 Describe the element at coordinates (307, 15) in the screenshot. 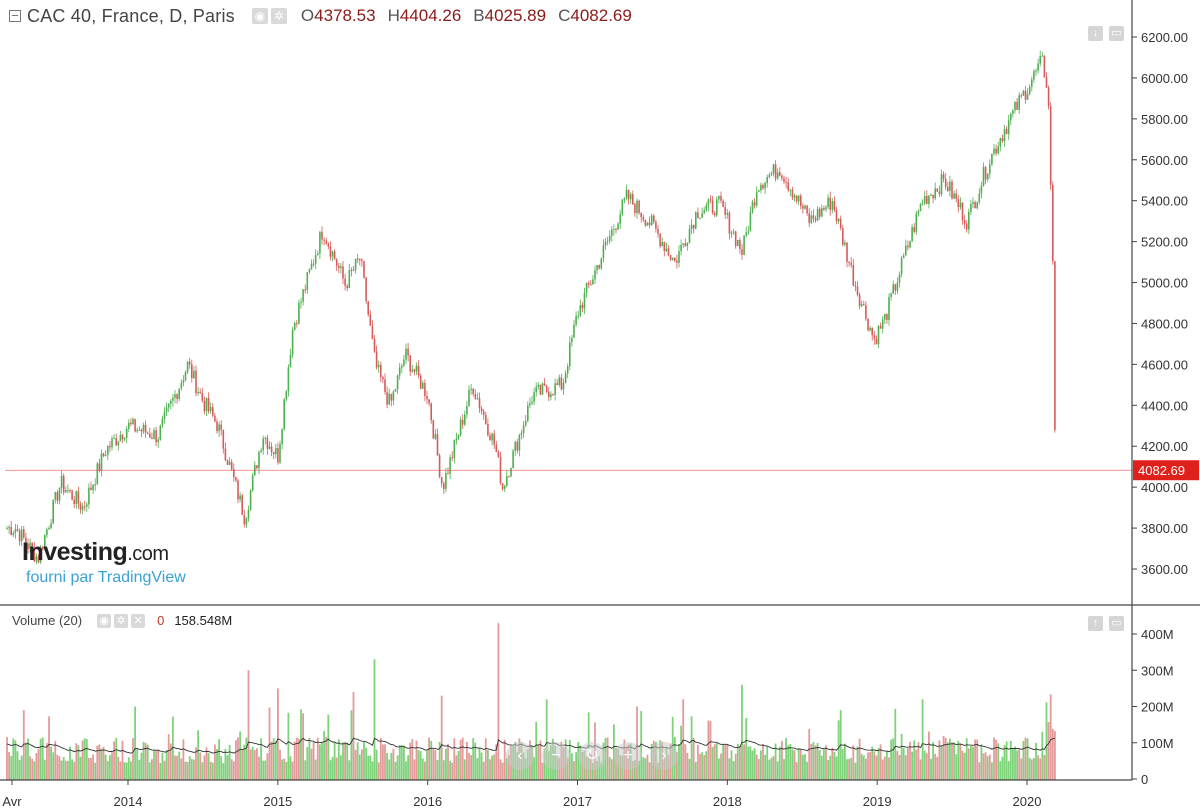

I see `open-label: O` at that location.